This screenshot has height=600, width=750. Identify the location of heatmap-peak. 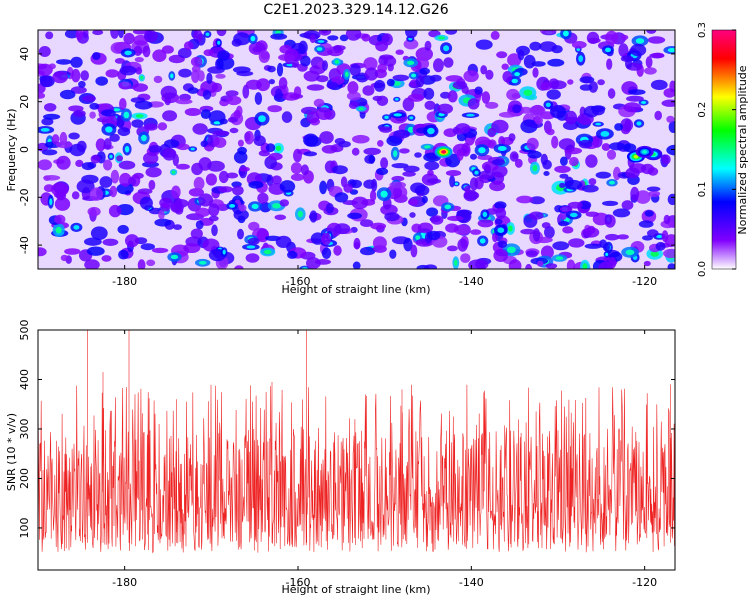
(644, 151).